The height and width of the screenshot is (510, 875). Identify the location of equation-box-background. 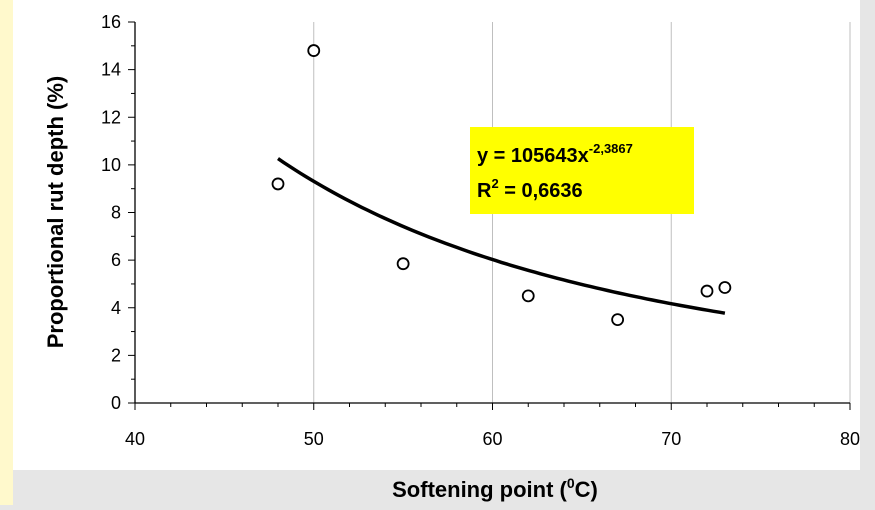
(582, 170).